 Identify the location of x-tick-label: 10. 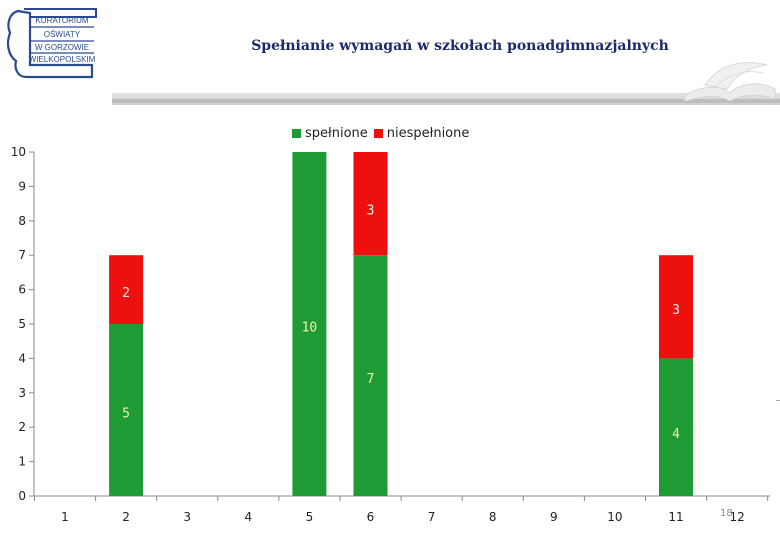
(614, 517).